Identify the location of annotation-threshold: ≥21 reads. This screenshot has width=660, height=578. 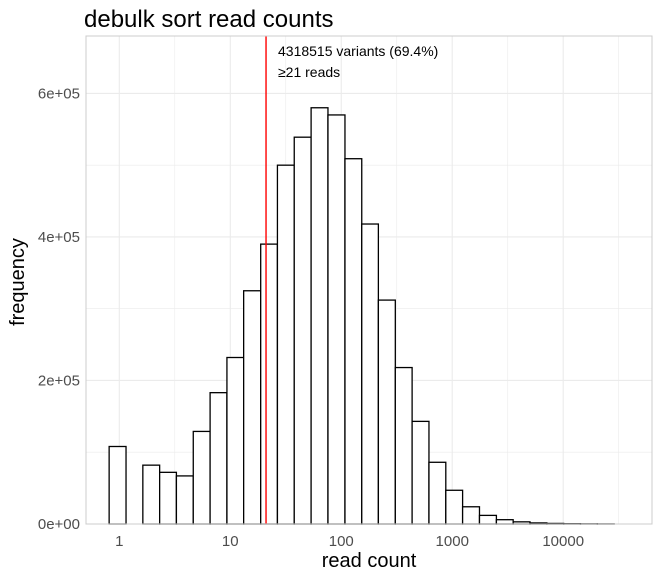
(309, 72).